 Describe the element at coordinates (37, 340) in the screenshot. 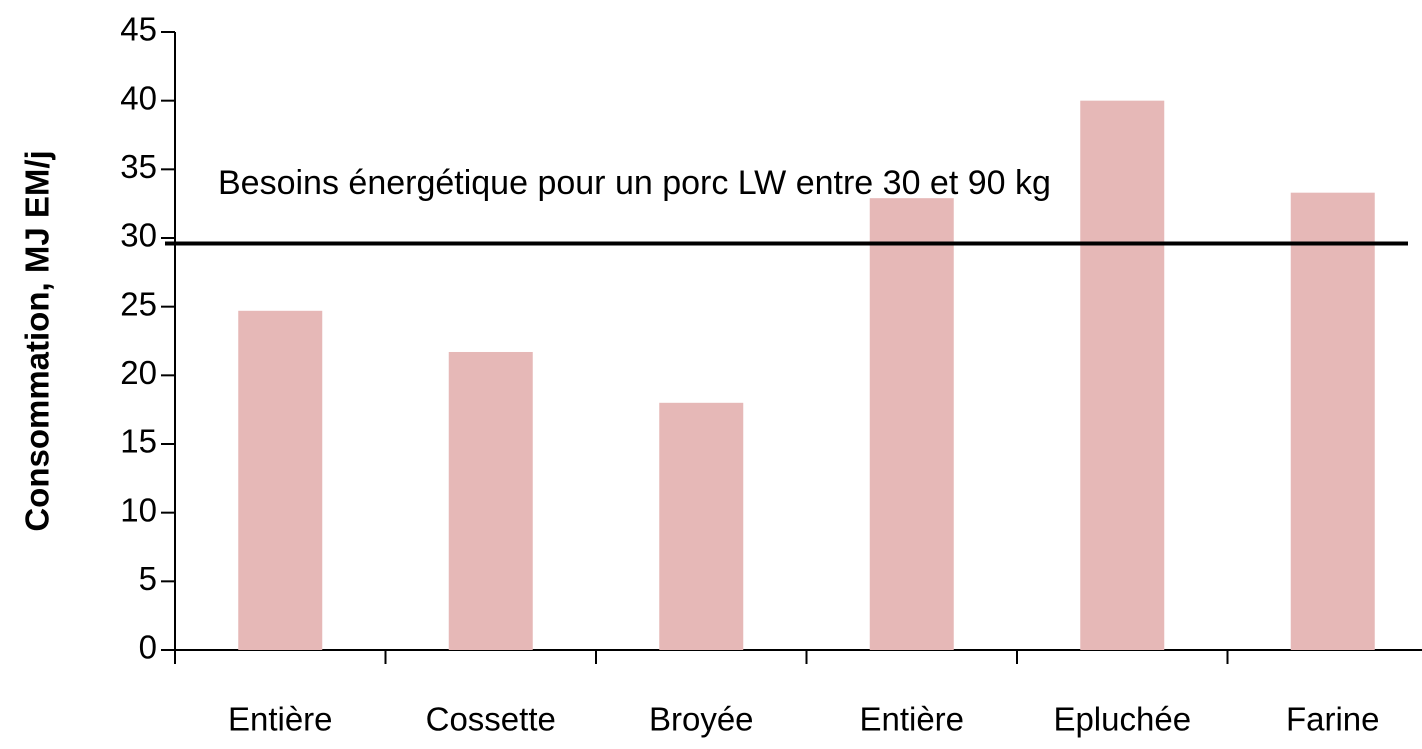

I see `y-axis-label: Consommation, MJ EM/j` at that location.